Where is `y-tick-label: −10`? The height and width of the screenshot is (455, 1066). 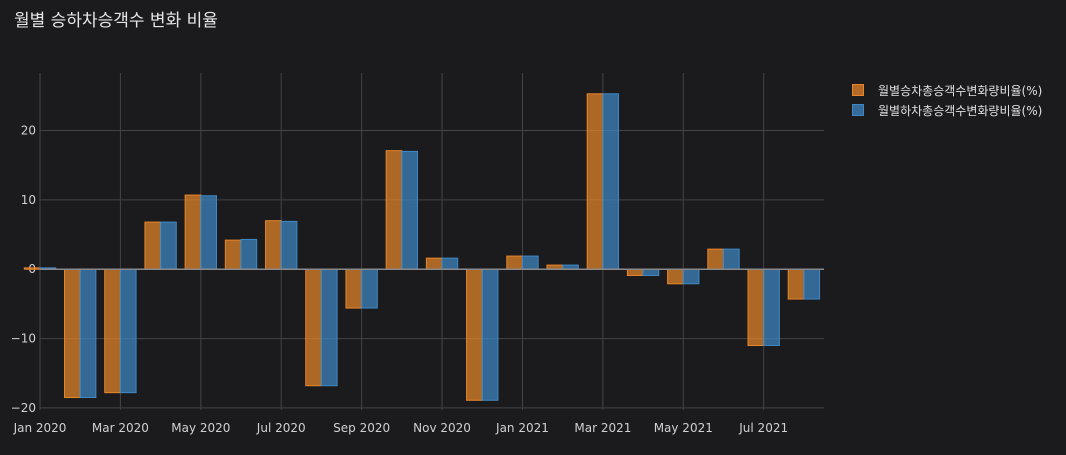
y-tick-label: −10 is located at coordinates (23, 339).